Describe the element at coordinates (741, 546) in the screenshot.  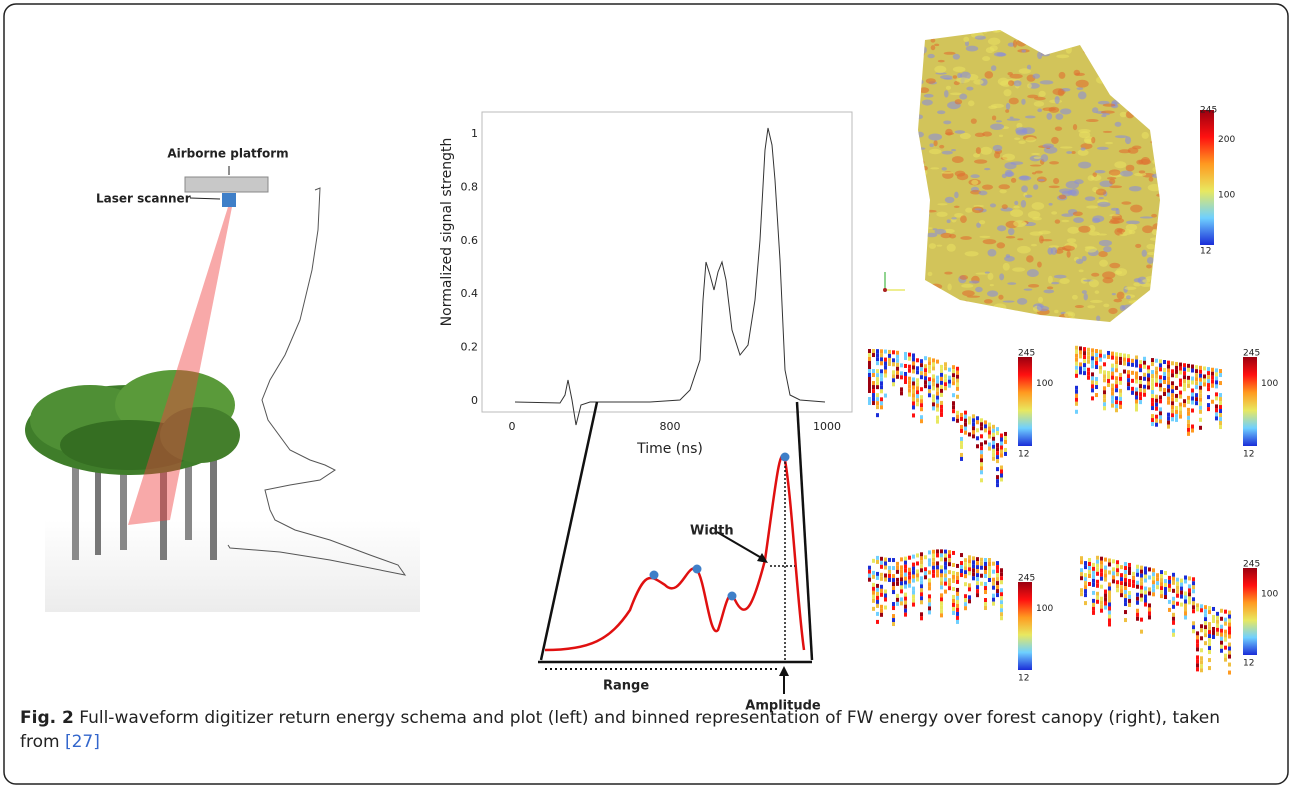
I see `decoration` at that location.